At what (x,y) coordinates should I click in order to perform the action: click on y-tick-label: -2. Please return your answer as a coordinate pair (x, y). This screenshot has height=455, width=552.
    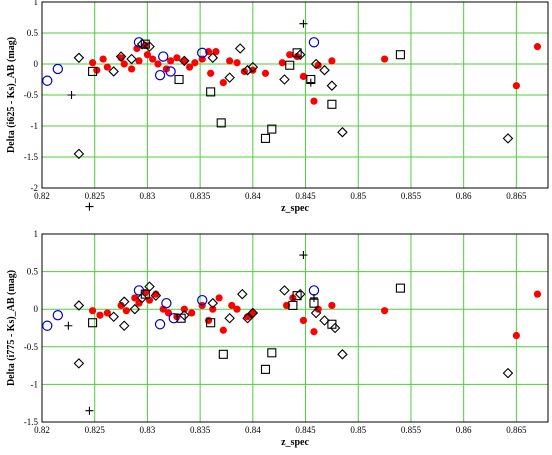
    Looking at the image, I should click on (35, 188).